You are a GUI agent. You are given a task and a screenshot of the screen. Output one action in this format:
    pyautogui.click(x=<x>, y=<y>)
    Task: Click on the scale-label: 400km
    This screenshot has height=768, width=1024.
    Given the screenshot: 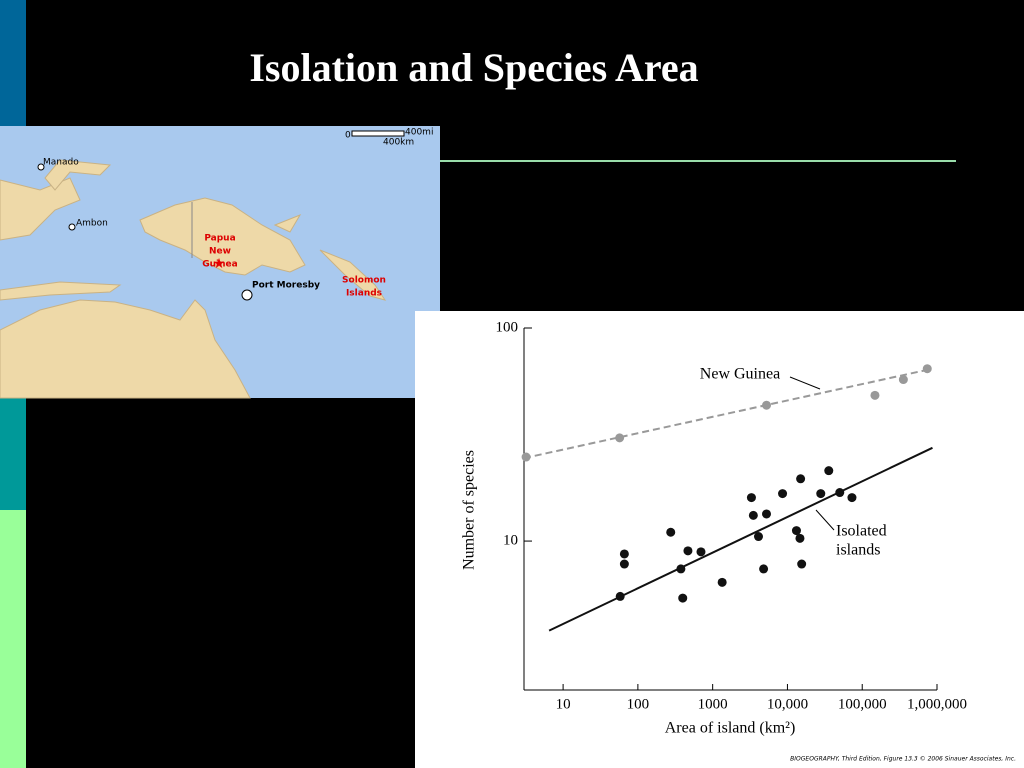 What is the action you would take?
    pyautogui.click(x=398, y=143)
    